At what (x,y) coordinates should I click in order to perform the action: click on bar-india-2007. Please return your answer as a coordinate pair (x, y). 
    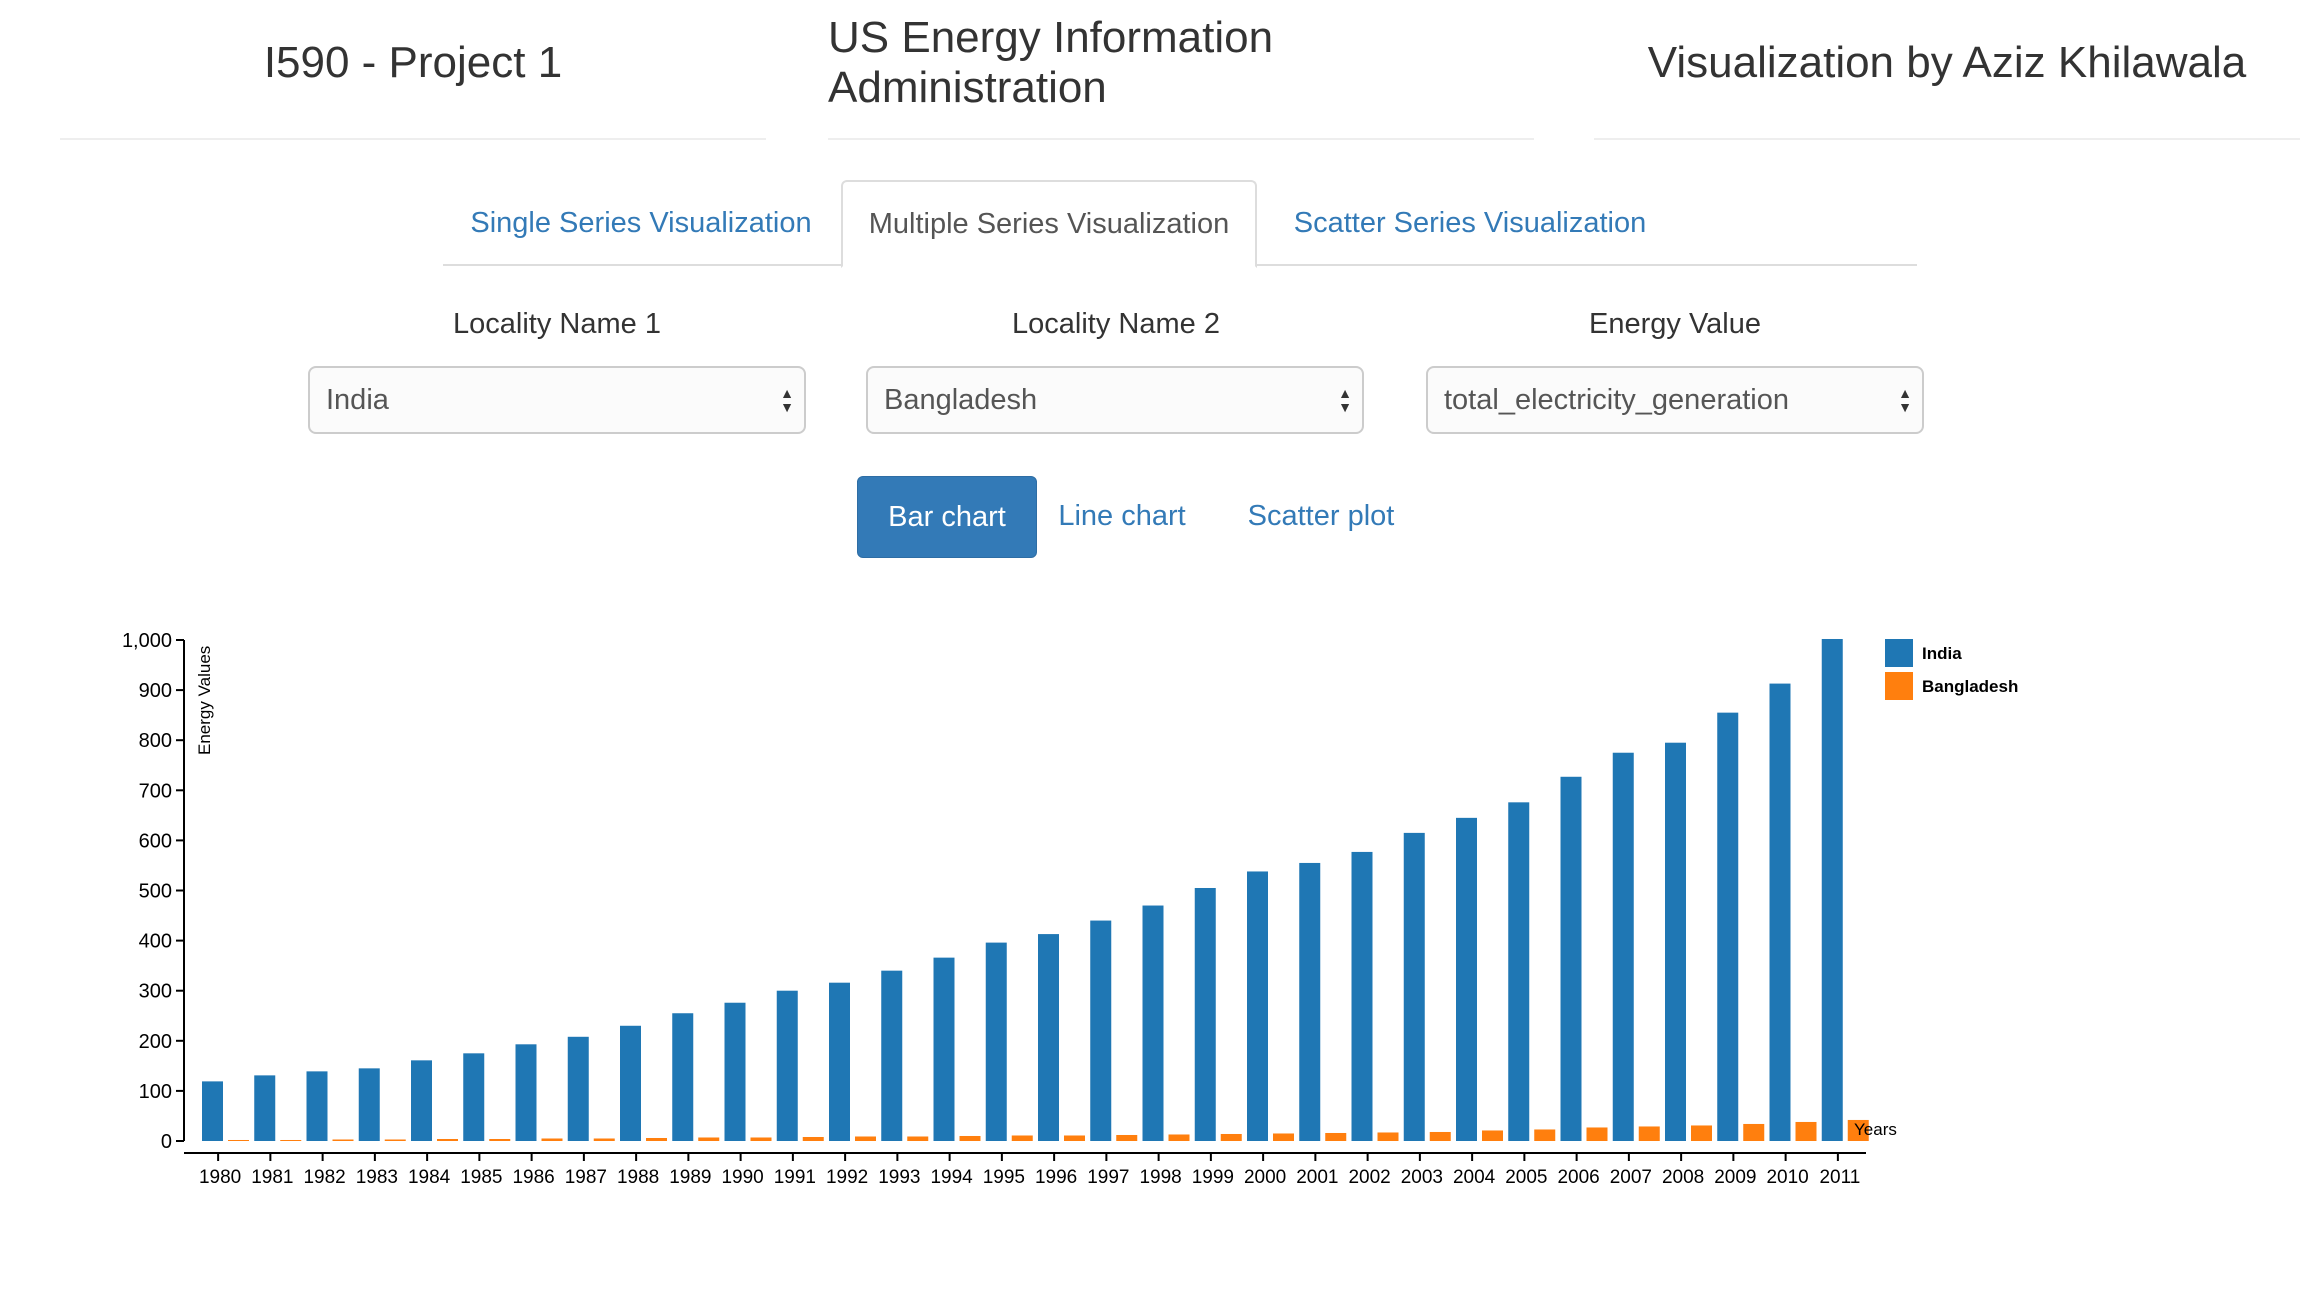
    Looking at the image, I should click on (1623, 946).